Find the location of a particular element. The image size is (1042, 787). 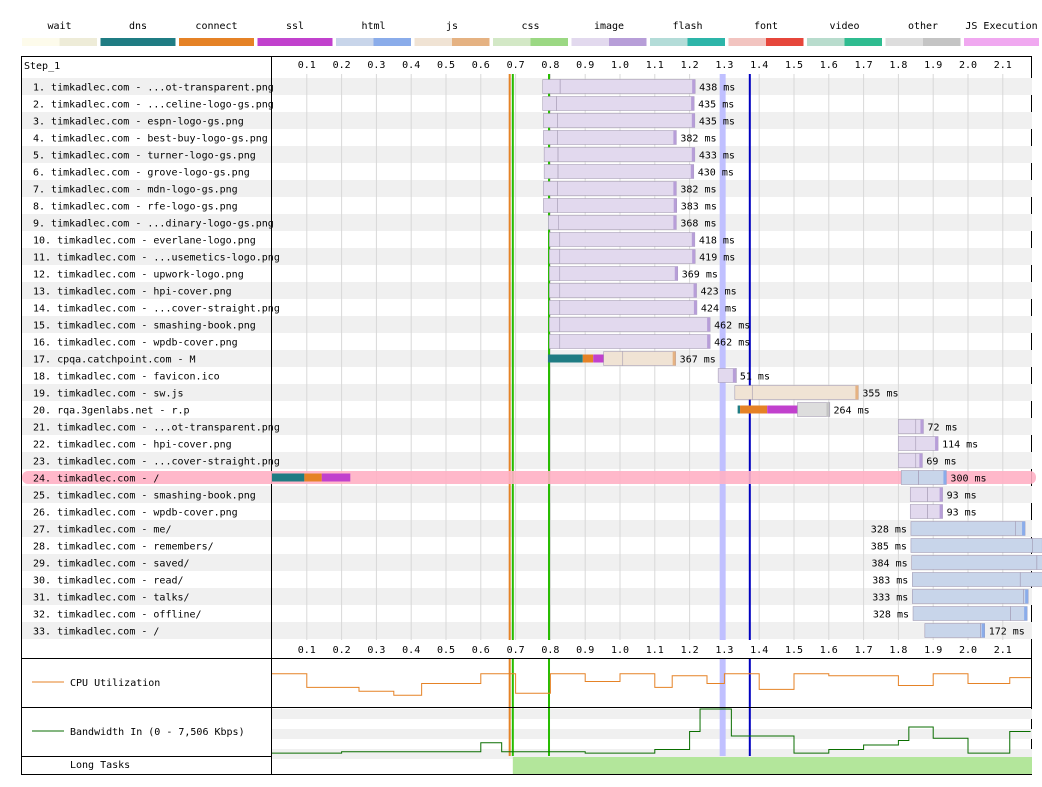

request-label: 9. timkadlec.com - ...dinary-logo-gs.png is located at coordinates (153, 224).